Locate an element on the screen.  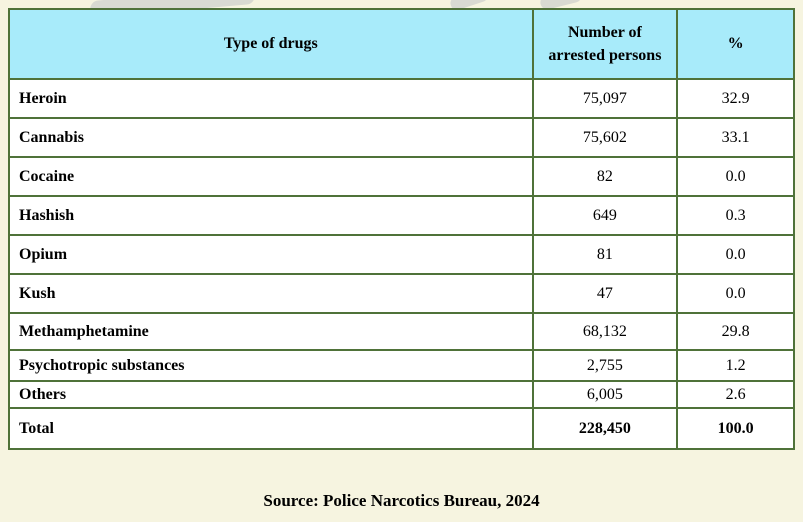
drug-name-cell: Cannabis is located at coordinates (271, 137).